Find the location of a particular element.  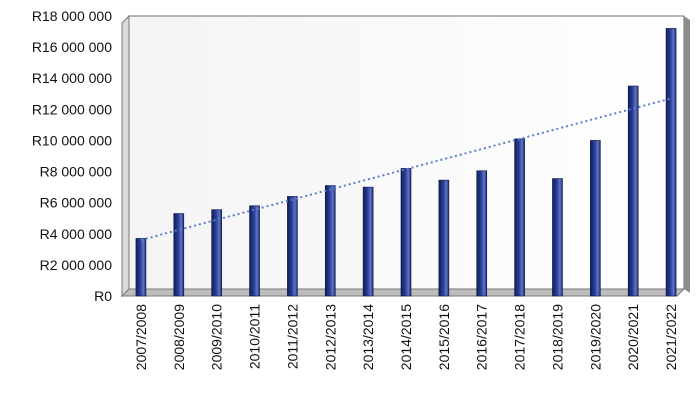

x-tick-label: 2008/2009 is located at coordinates (179, 337).